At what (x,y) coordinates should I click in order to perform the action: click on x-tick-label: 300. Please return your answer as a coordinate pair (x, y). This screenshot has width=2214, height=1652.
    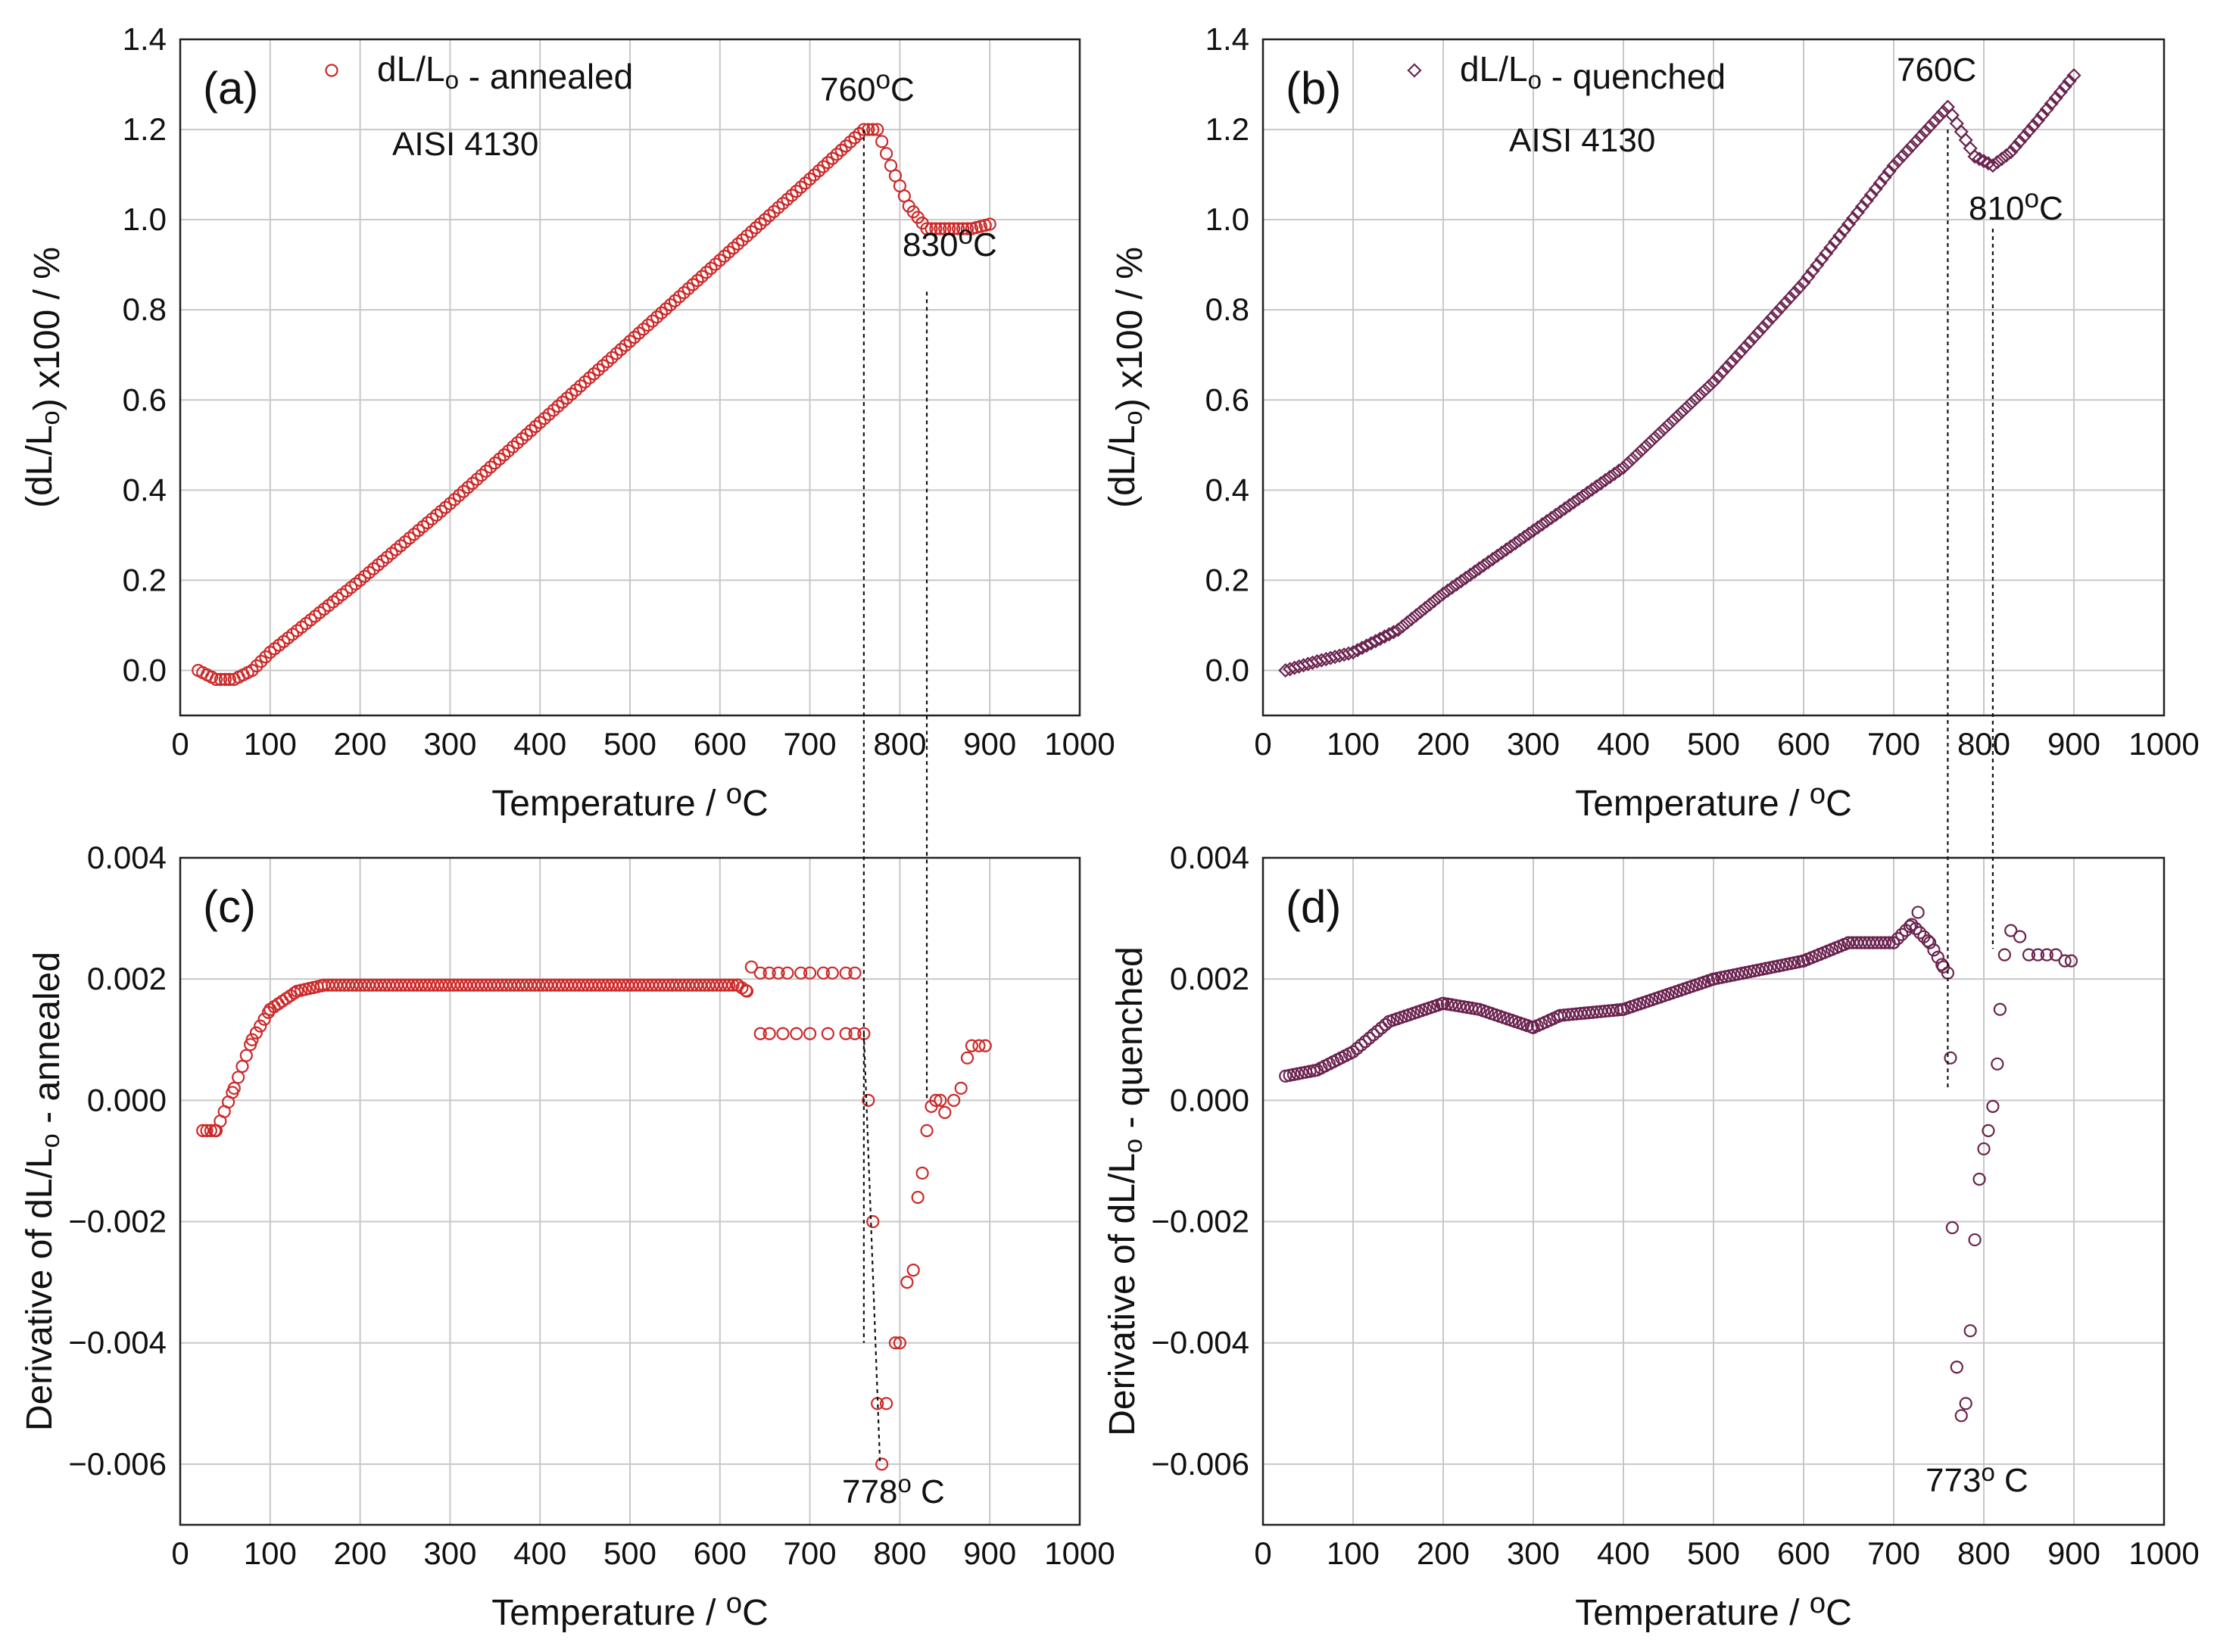
    Looking at the image, I should click on (1533, 744).